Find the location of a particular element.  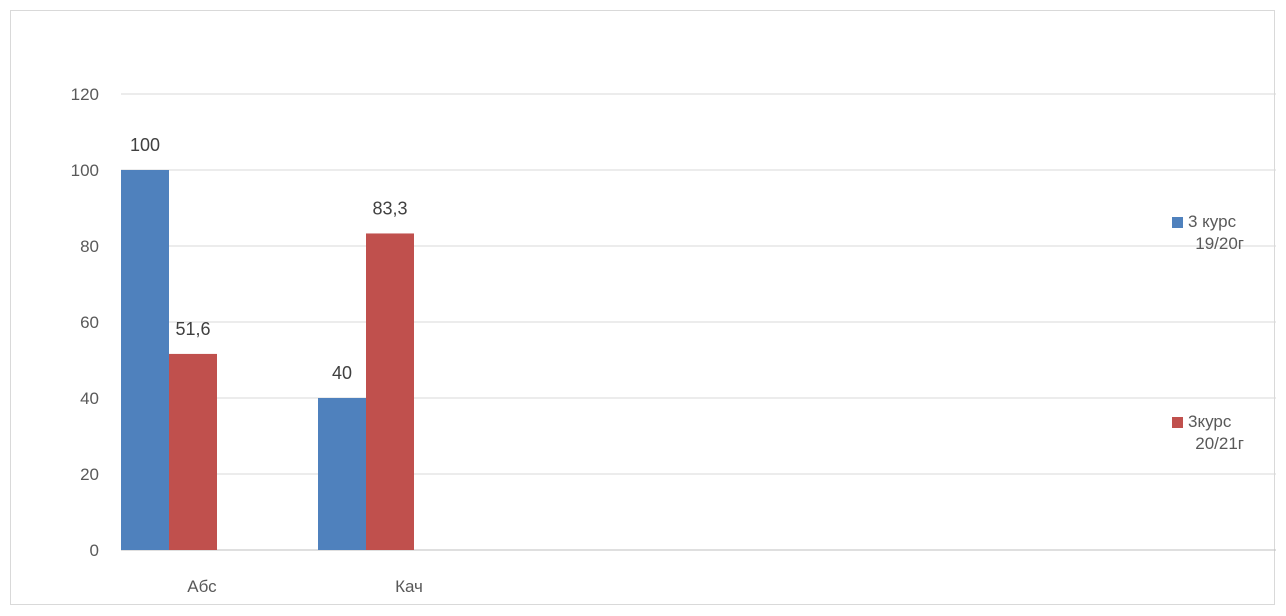

y-tick-label: 120 is located at coordinates (85, 94).